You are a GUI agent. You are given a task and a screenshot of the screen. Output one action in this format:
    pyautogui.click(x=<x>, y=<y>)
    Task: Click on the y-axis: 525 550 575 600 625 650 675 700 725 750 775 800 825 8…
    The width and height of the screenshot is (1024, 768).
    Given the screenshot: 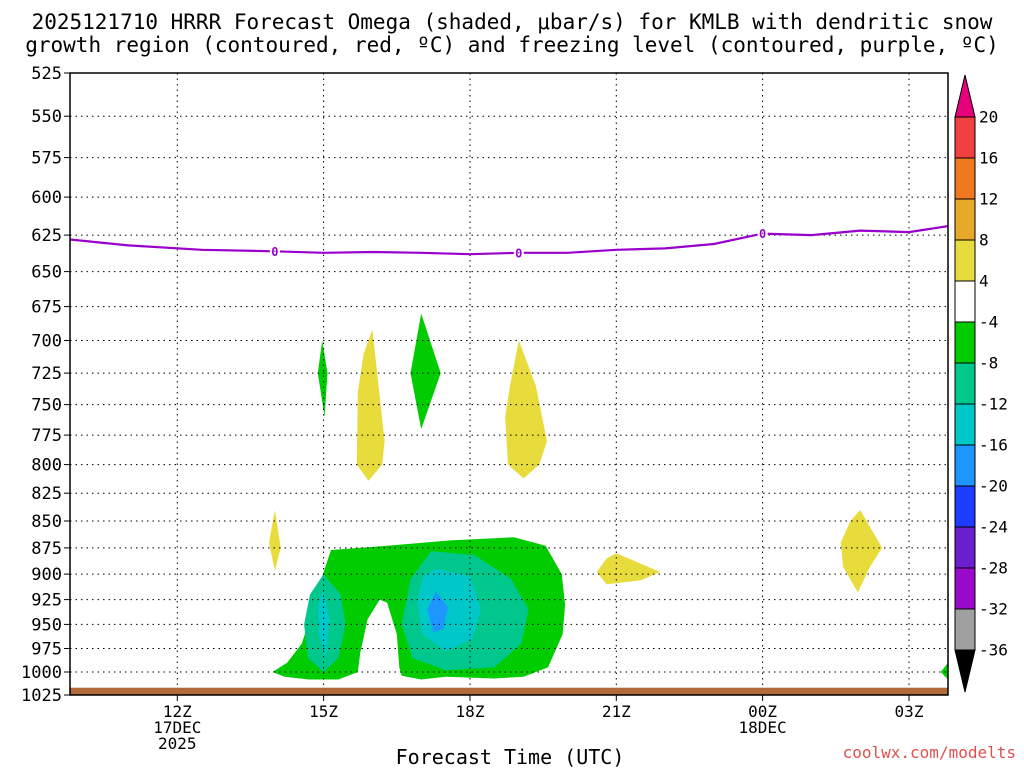 What is the action you would take?
    pyautogui.click(x=45, y=385)
    